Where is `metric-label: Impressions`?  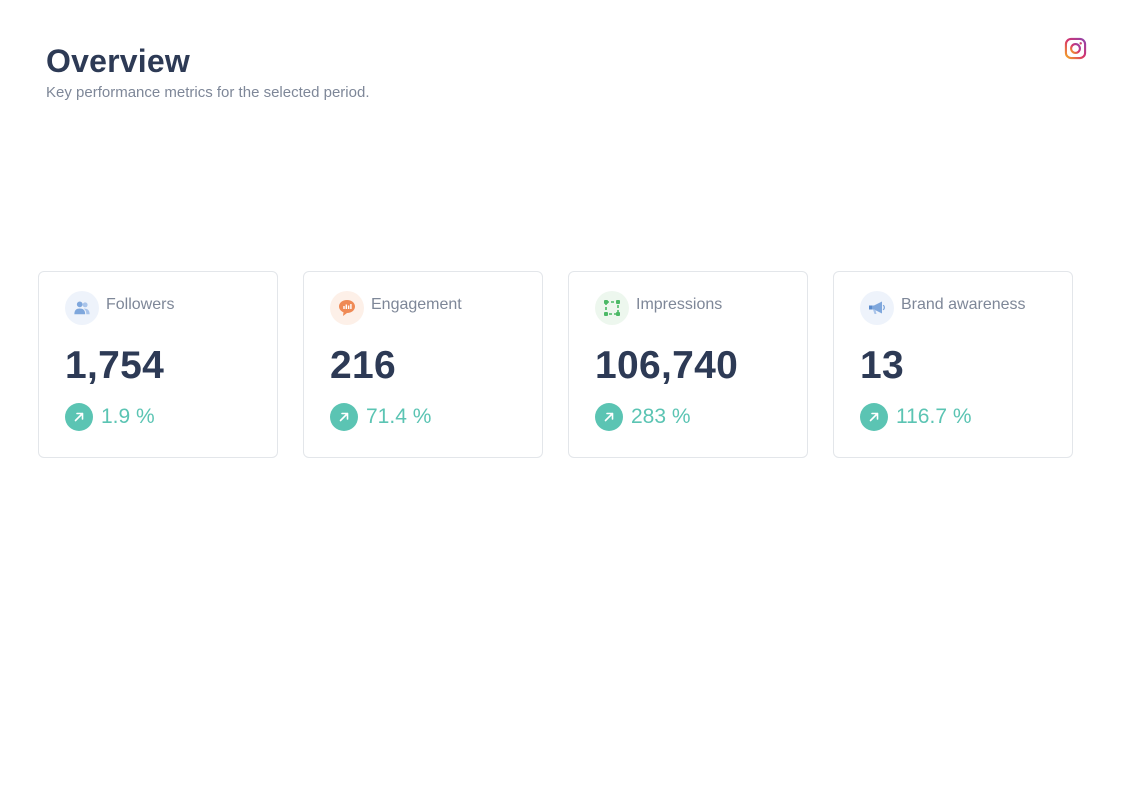 metric-label: Impressions is located at coordinates (679, 304).